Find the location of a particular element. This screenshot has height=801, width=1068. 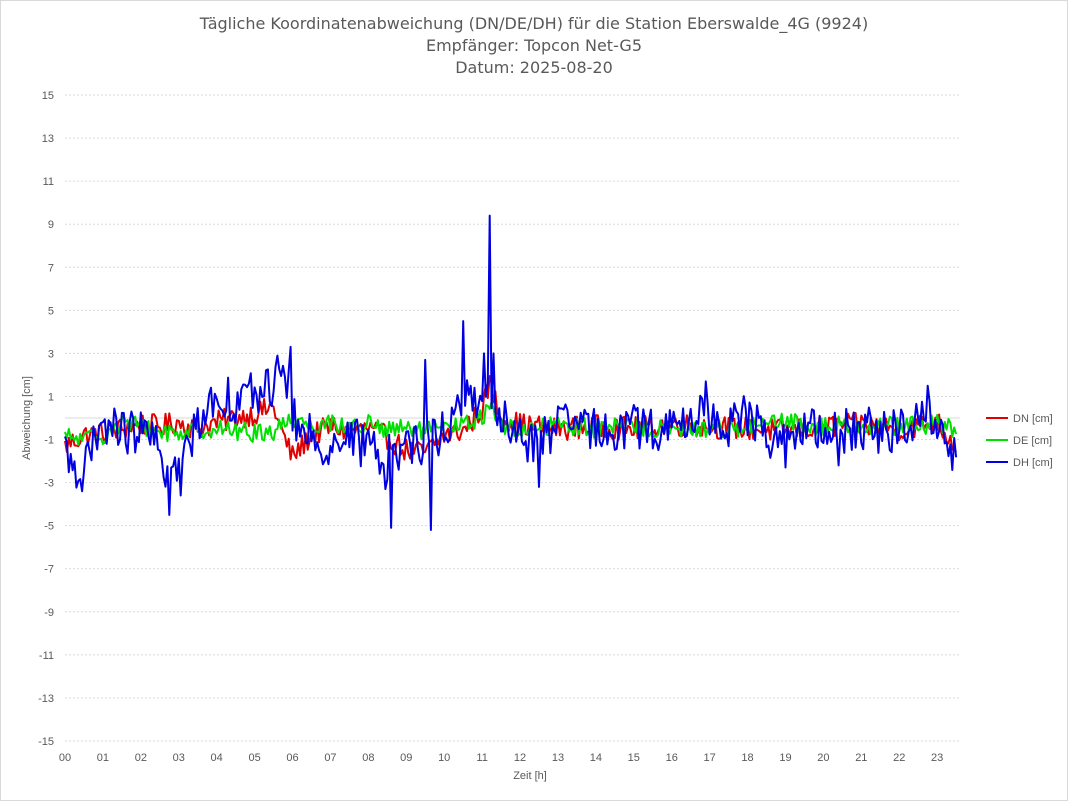

x-tick-label: 02 is located at coordinates (141, 758).